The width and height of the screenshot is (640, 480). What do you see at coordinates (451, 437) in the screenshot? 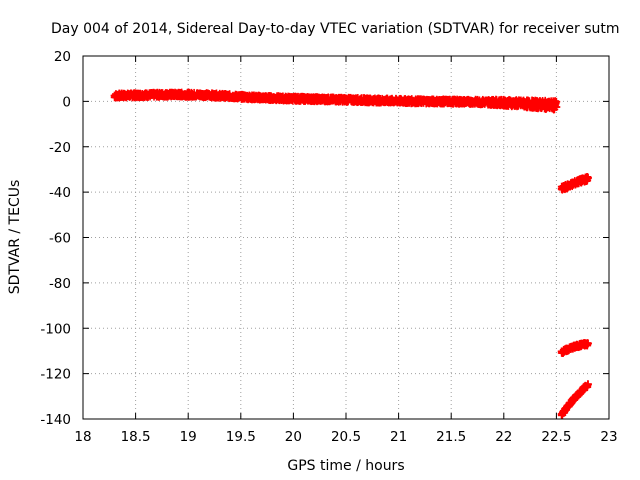
I see `x-tick-label: 21.5` at bounding box center [451, 437].